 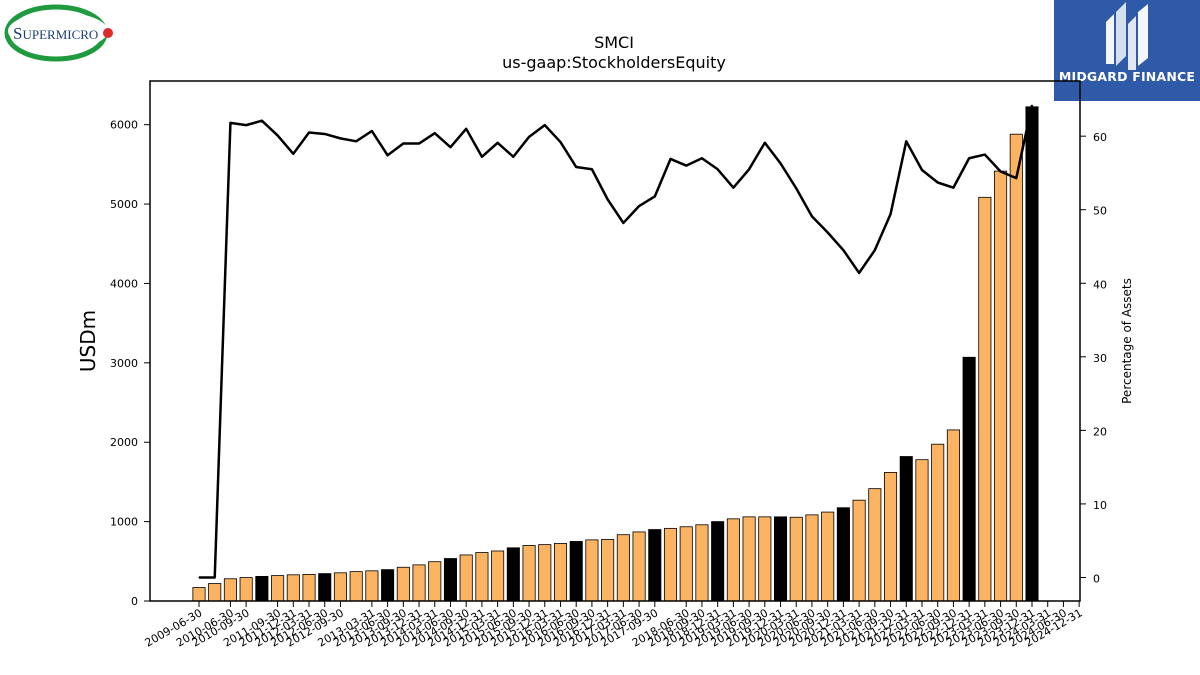 What do you see at coordinates (124, 283) in the screenshot?
I see `y-tick-label: 4000` at bounding box center [124, 283].